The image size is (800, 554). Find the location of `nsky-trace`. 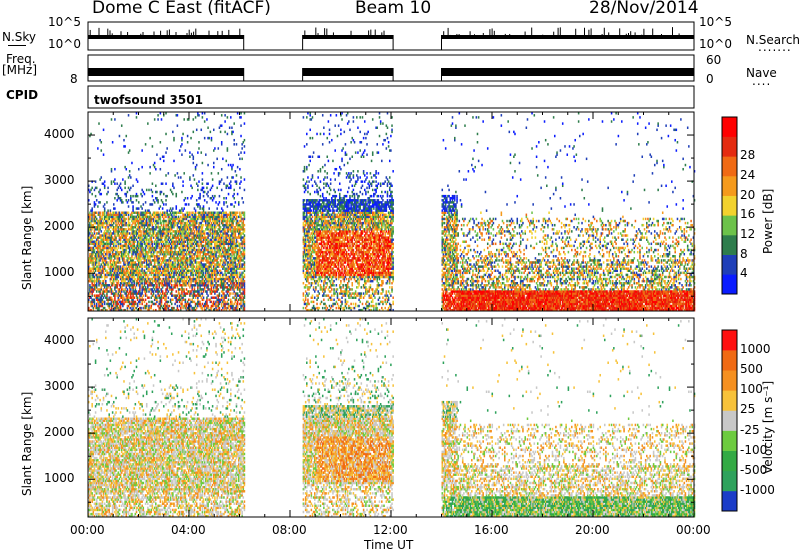

nsky-trace is located at coordinates (568, 37).